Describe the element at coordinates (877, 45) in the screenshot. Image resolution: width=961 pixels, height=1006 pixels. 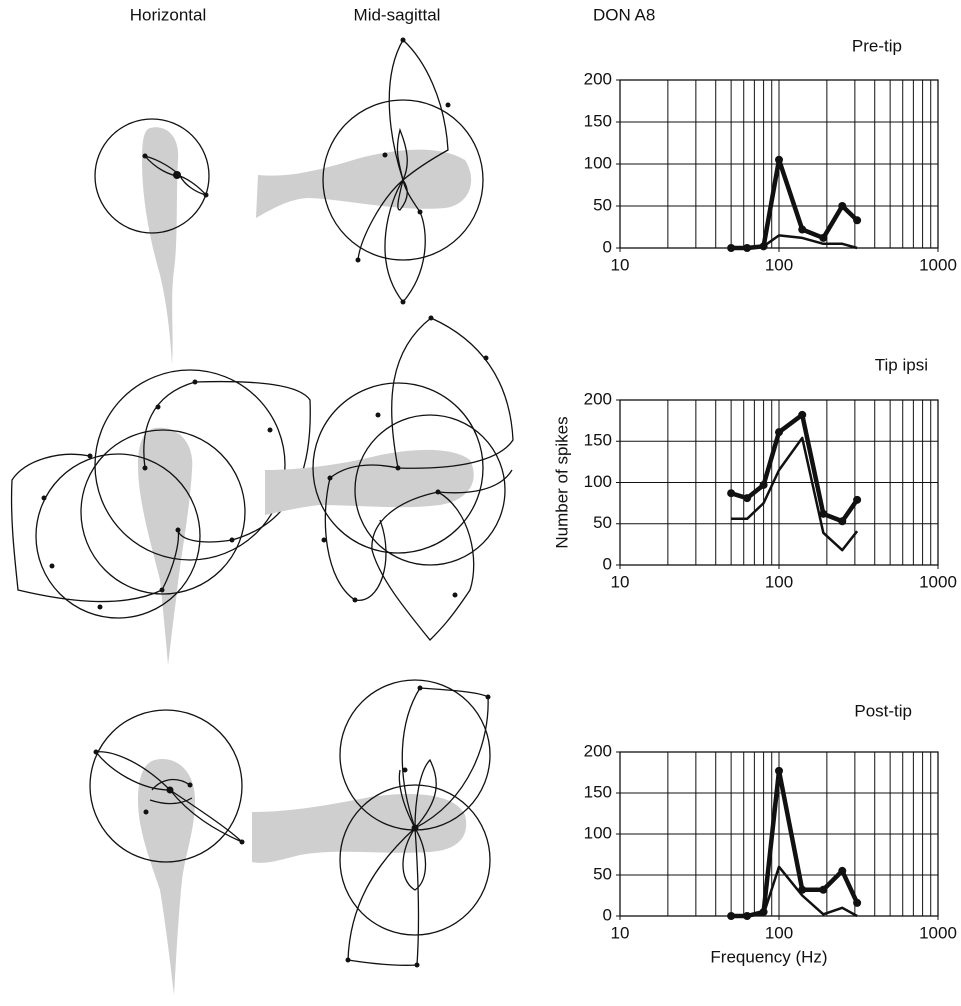
I see `chart-title: Pre-tip` at that location.